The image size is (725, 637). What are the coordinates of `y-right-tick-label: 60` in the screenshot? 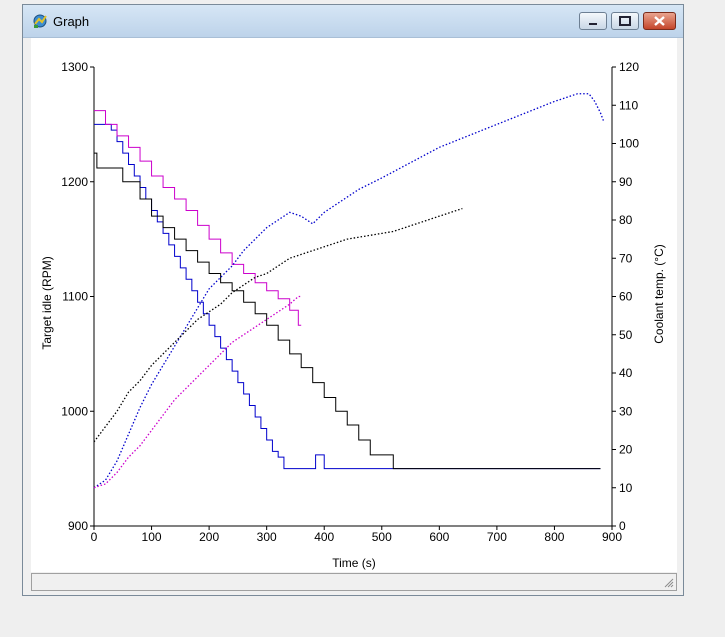 It's located at (626, 297).